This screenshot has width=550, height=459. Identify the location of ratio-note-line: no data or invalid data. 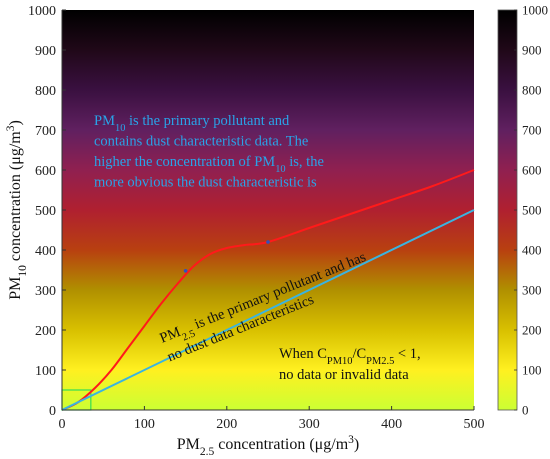
(344, 375).